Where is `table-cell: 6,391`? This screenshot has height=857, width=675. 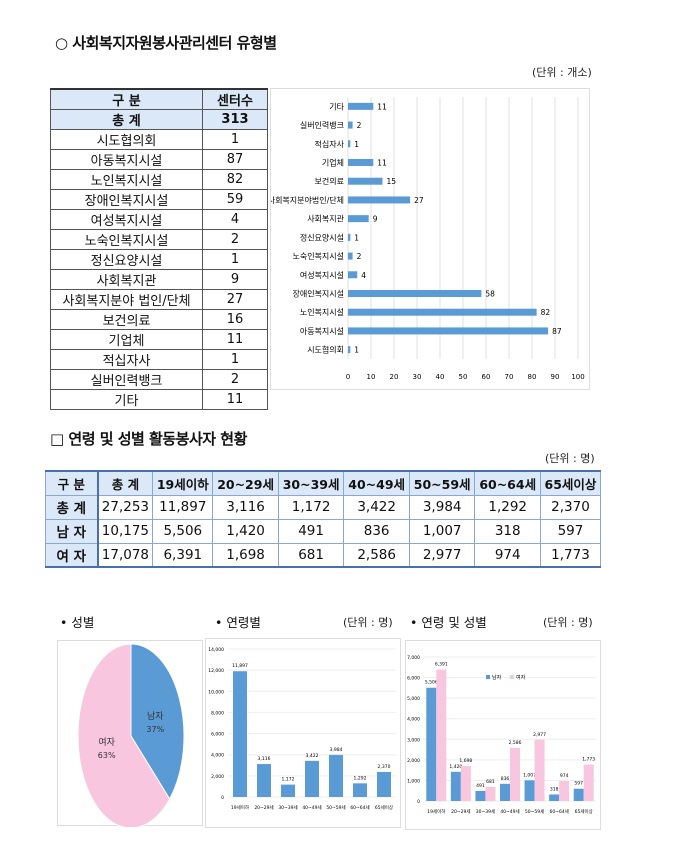 table-cell: 6,391 is located at coordinates (183, 555).